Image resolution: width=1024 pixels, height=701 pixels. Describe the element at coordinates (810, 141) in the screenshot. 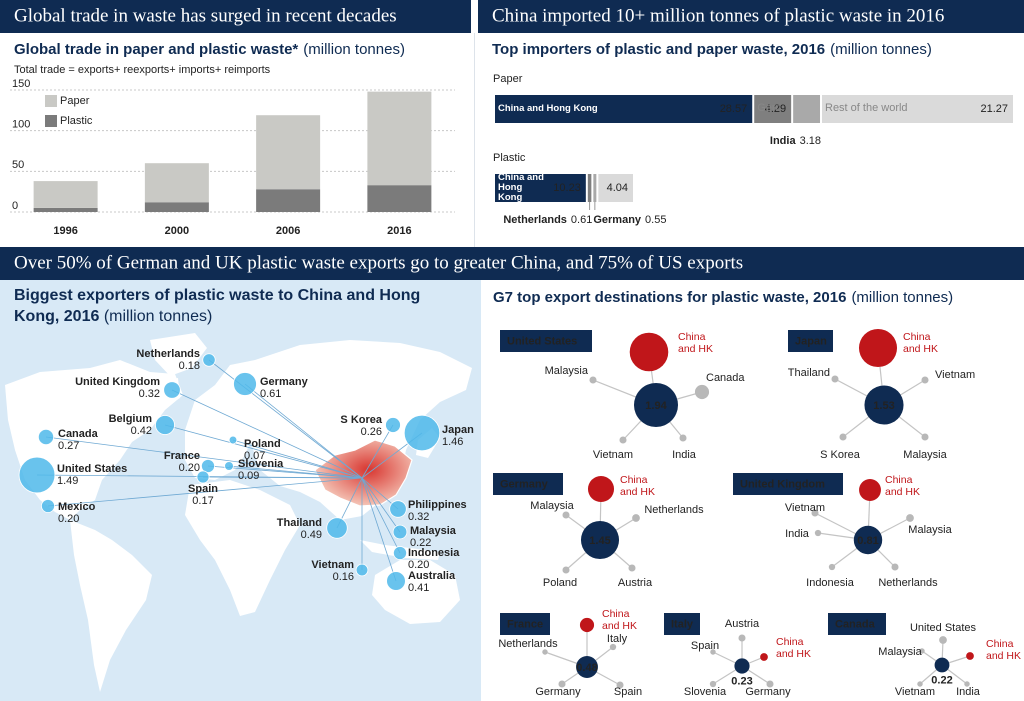

I see `value-label: 3.18` at that location.